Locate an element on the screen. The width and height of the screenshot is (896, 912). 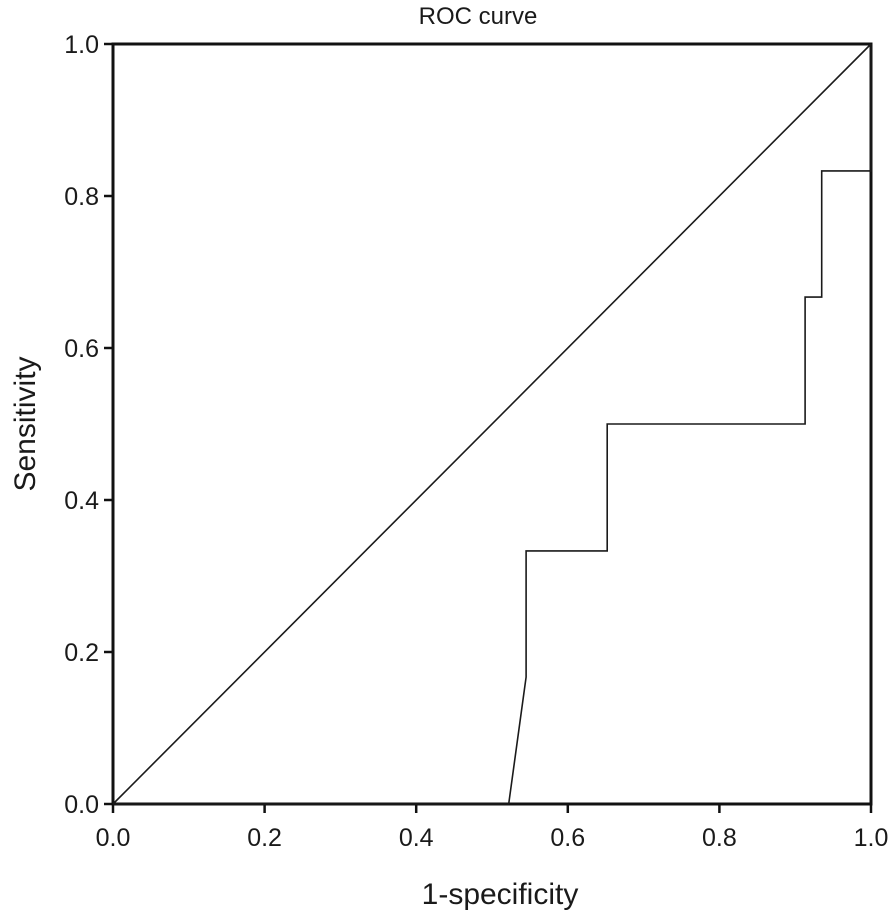
y-tick-label: 0.8 is located at coordinates (81, 197).